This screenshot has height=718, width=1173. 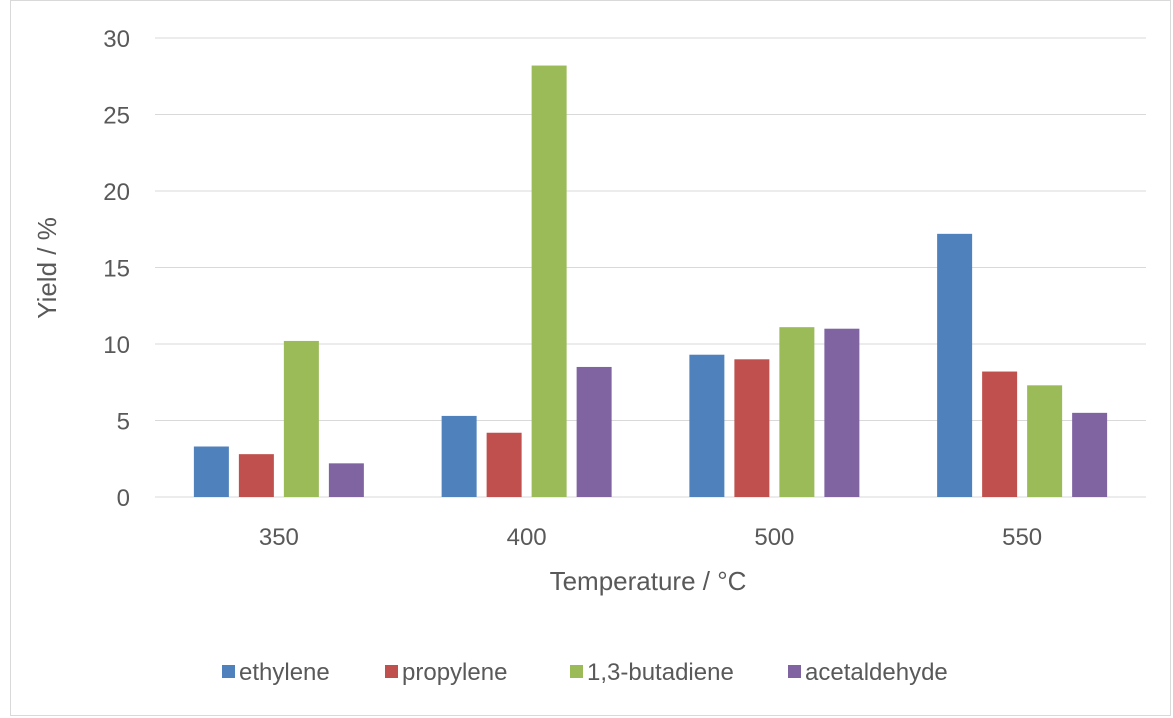 What do you see at coordinates (123, 422) in the screenshot?
I see `y-tick-label: 5` at bounding box center [123, 422].